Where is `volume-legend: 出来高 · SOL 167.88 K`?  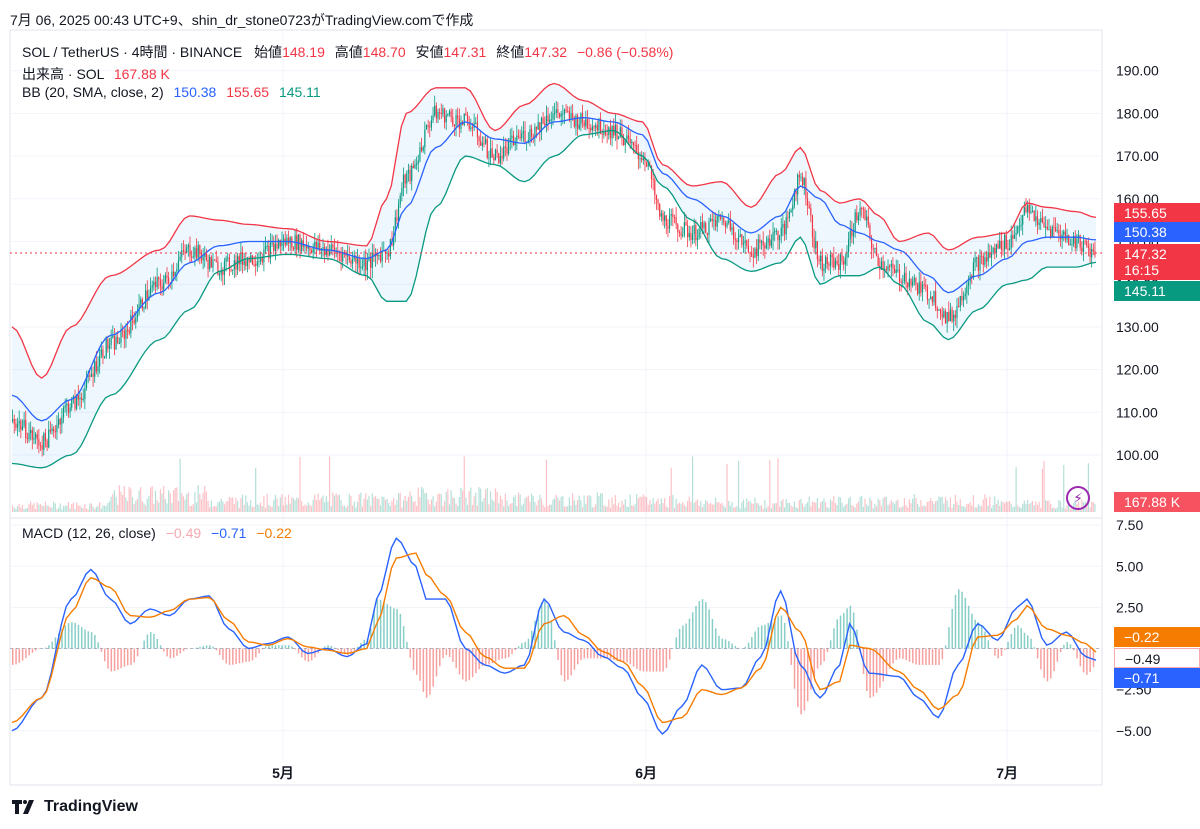
volume-legend: 出来高 · SOL 167.88 K is located at coordinates (96, 74).